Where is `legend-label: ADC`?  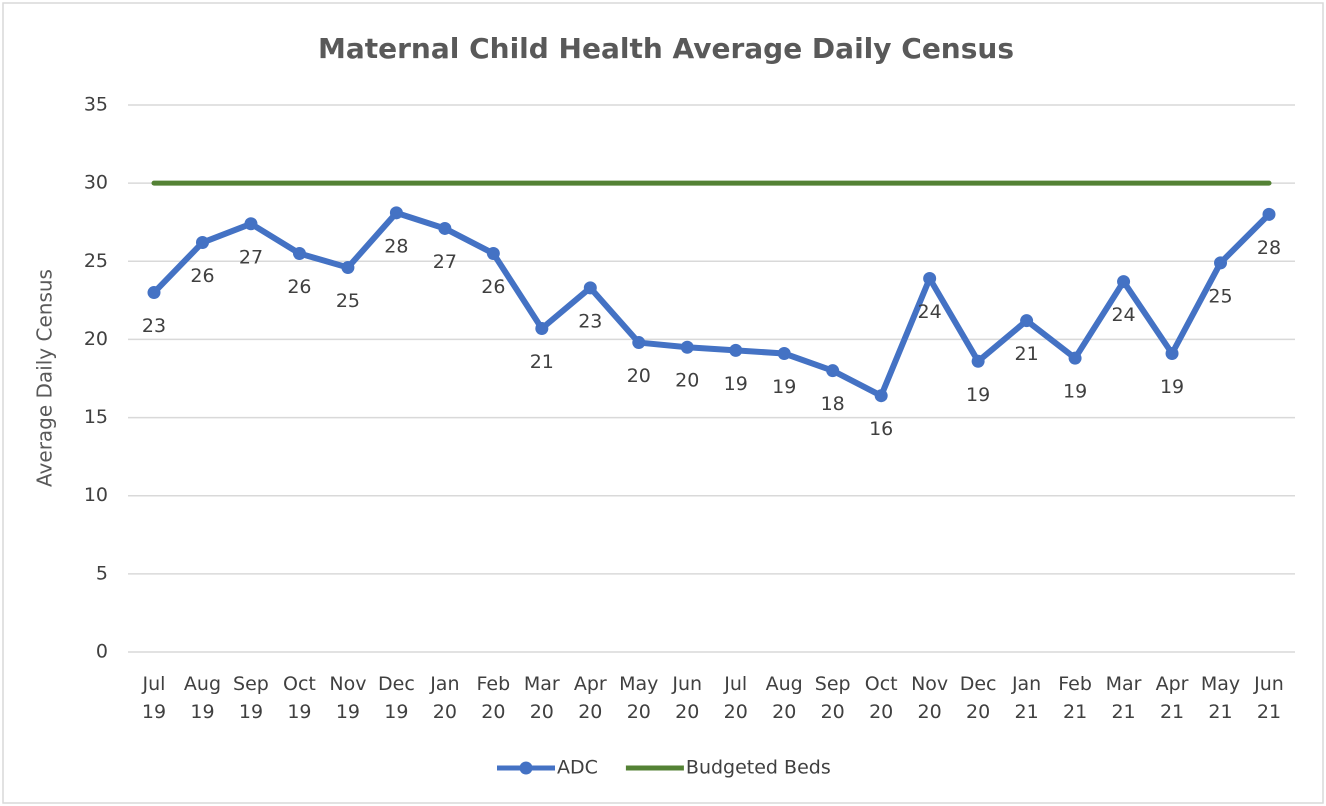
legend-label: ADC is located at coordinates (577, 768).